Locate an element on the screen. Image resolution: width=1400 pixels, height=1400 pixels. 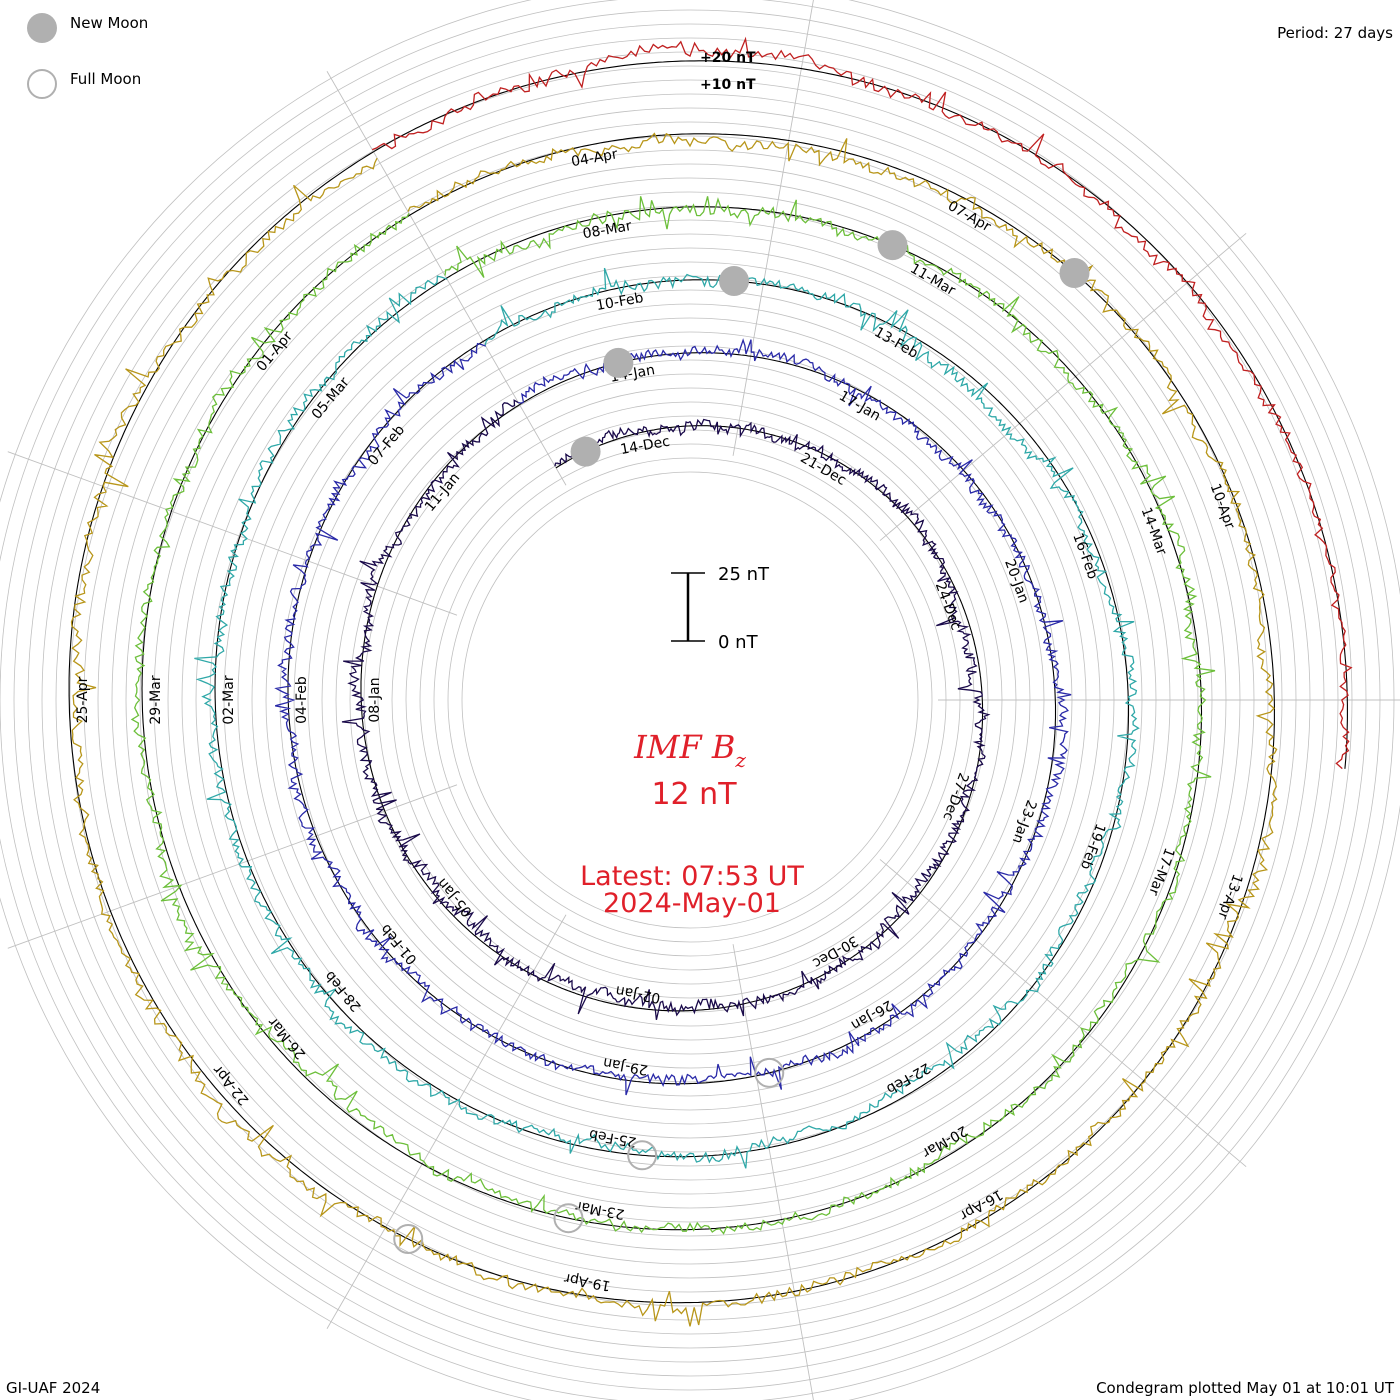
scale-bar: 25 nT 0 nT is located at coordinates (720, 608).